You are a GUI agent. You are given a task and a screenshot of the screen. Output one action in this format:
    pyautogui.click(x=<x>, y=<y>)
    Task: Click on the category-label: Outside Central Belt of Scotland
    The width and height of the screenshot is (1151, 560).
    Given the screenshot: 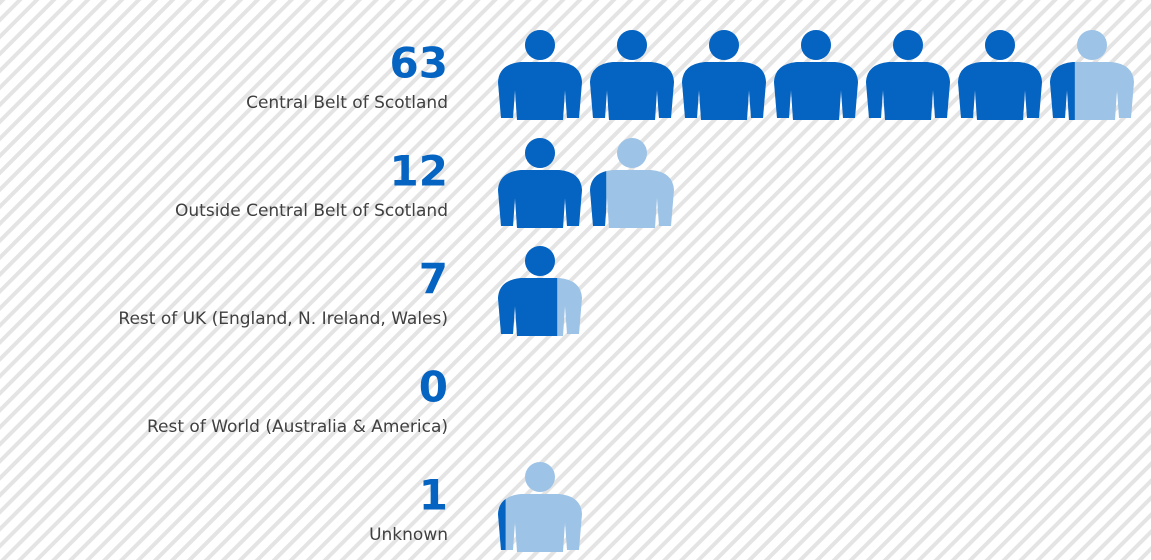 What is the action you would take?
    pyautogui.click(x=311, y=211)
    